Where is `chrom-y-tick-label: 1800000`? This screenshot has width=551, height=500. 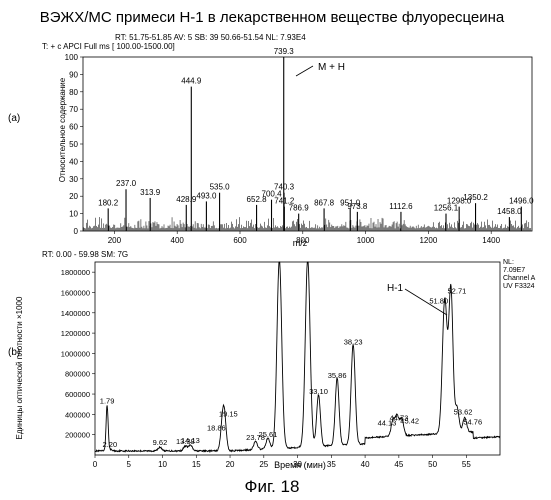
chrom-y-tick-label: 1800000 is located at coordinates (75, 272).